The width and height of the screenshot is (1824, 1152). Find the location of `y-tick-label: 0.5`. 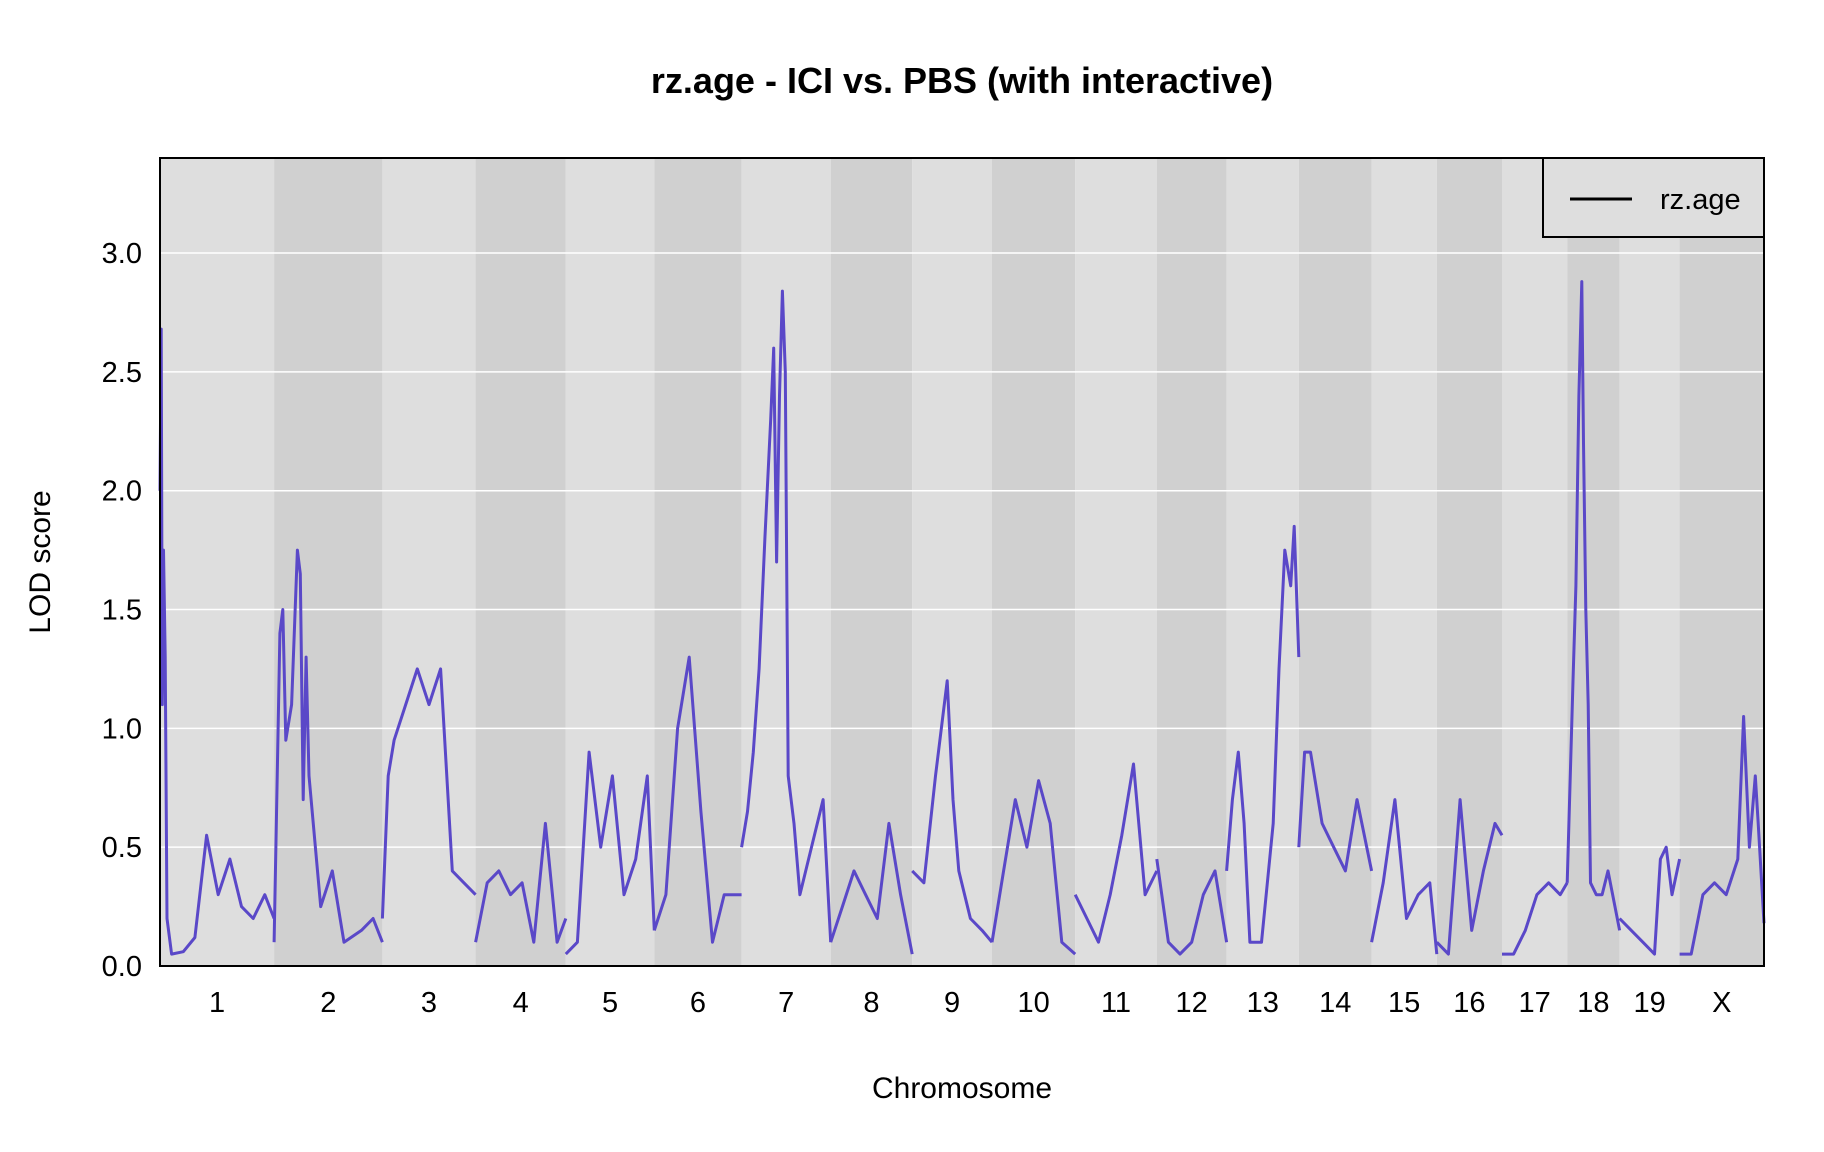

y-tick-label: 0.5 is located at coordinates (122, 848).